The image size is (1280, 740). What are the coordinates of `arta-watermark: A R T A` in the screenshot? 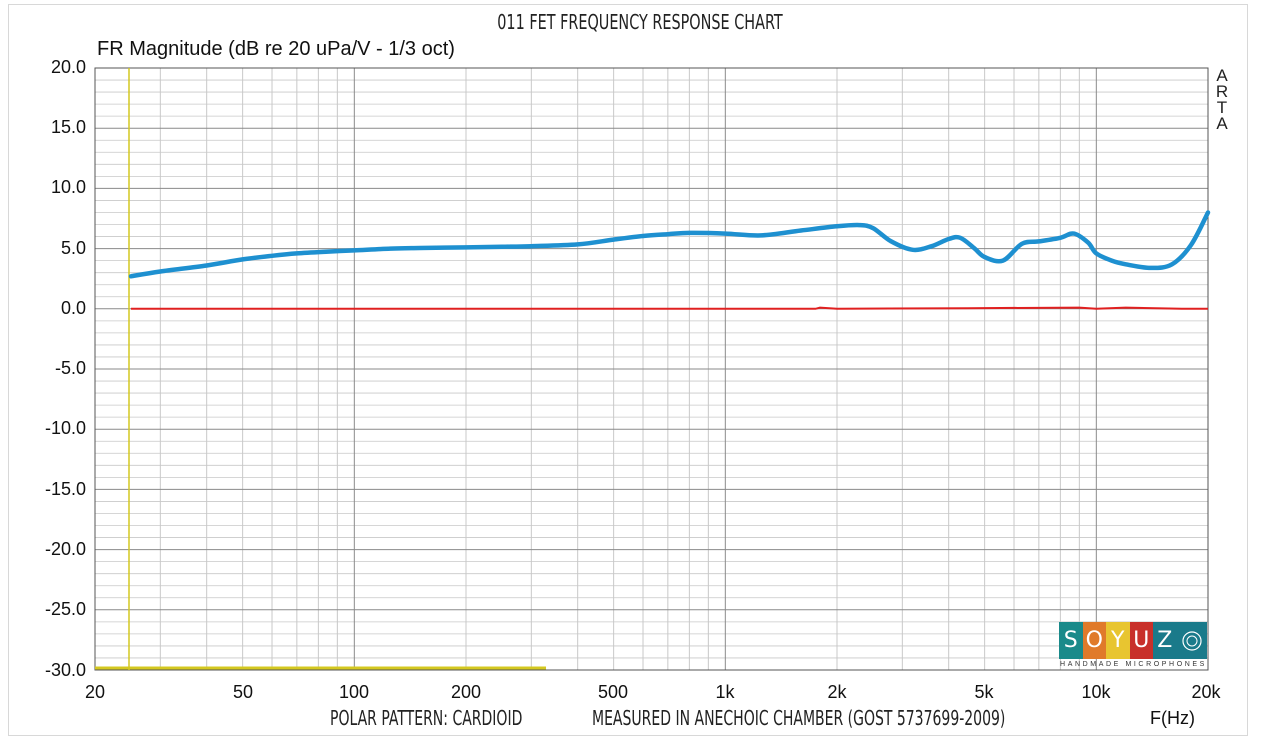 It's located at (1222, 99).